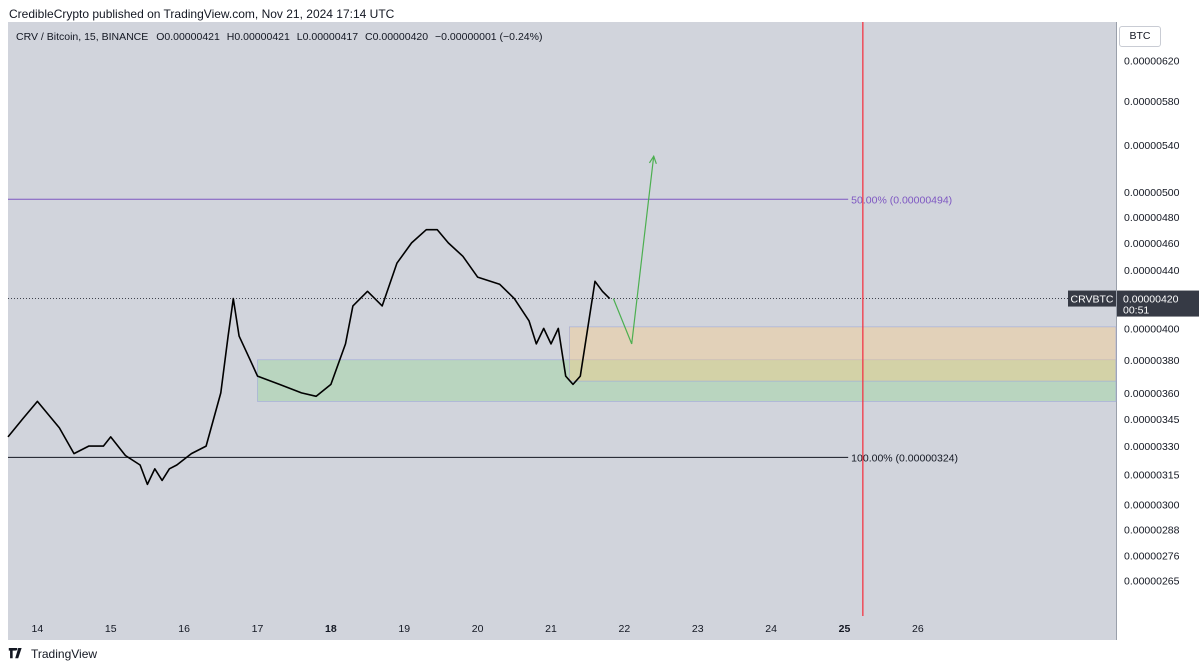 The image size is (1200, 669). I want to click on price-badge-countdown: 00:51, so click(1136, 311).